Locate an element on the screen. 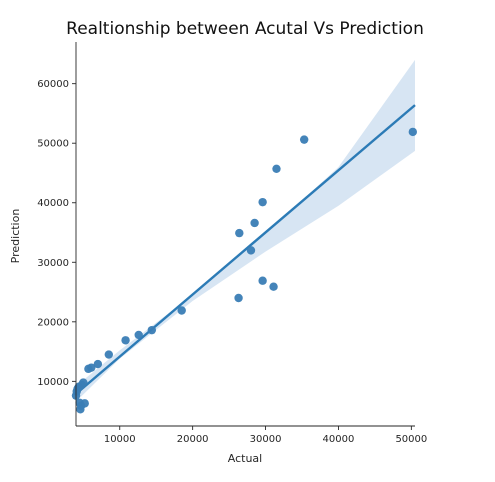 This screenshot has height=482, width=495. y-axis-label: Prediction is located at coordinates (15, 236).